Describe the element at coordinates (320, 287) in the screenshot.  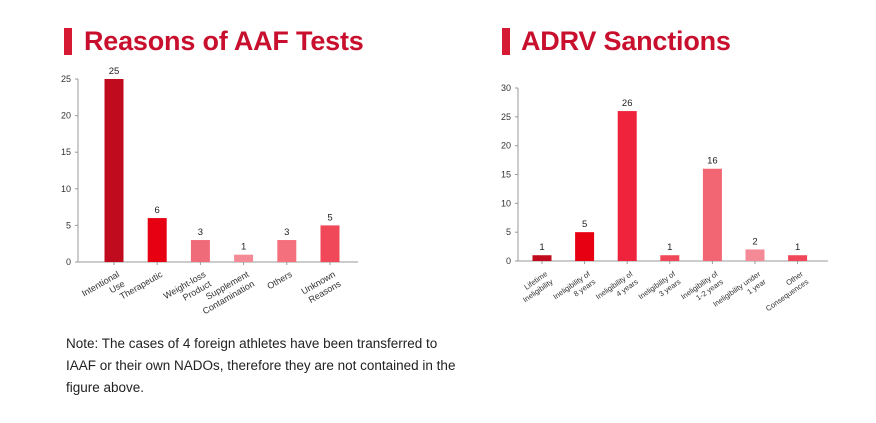
I see `category-label: UnknownReasons` at that location.